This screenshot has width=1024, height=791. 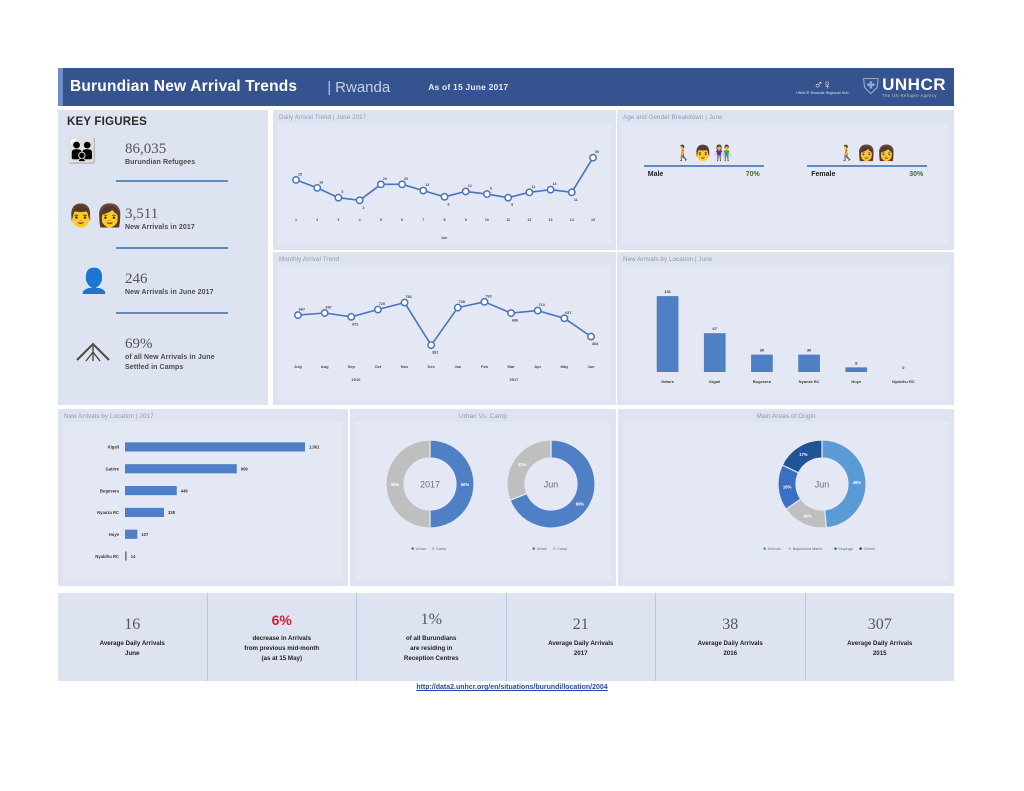 I want to click on rwanda-hub-glyph-icon: ♂♀, so click(x=822, y=85).